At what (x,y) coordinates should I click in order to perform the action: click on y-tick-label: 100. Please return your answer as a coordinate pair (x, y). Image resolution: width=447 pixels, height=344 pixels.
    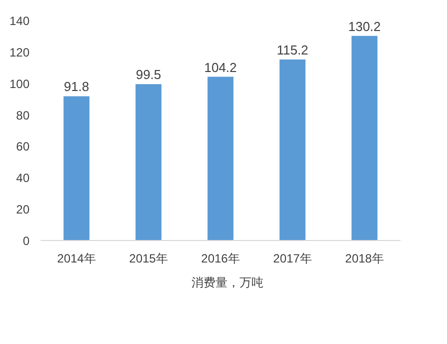
    Looking at the image, I should click on (19, 83).